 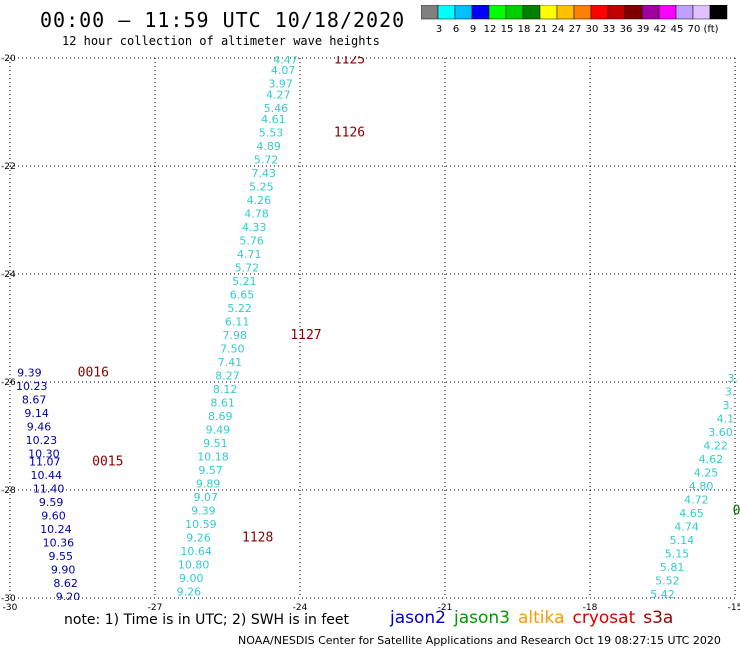 What do you see at coordinates (242, 294) in the screenshot?
I see `wave-height-label: 6.65` at bounding box center [242, 294].